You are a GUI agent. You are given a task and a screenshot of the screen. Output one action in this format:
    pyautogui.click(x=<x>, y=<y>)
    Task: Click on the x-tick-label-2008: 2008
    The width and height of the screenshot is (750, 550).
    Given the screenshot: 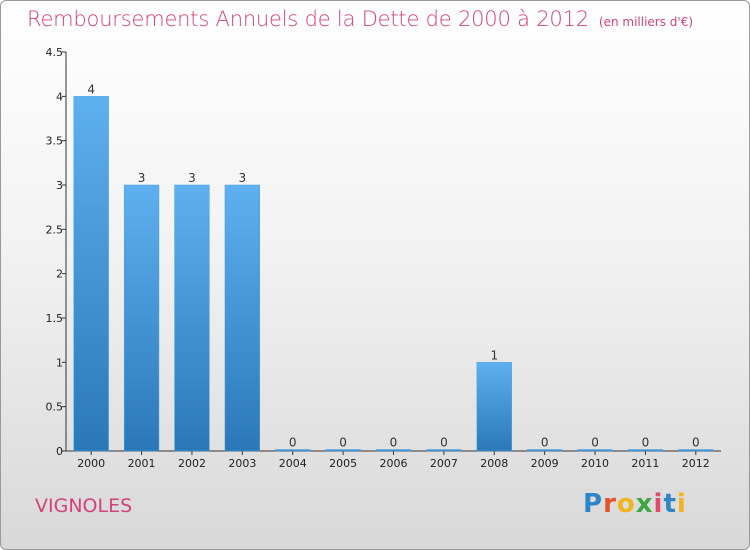 What is the action you would take?
    pyautogui.click(x=494, y=463)
    